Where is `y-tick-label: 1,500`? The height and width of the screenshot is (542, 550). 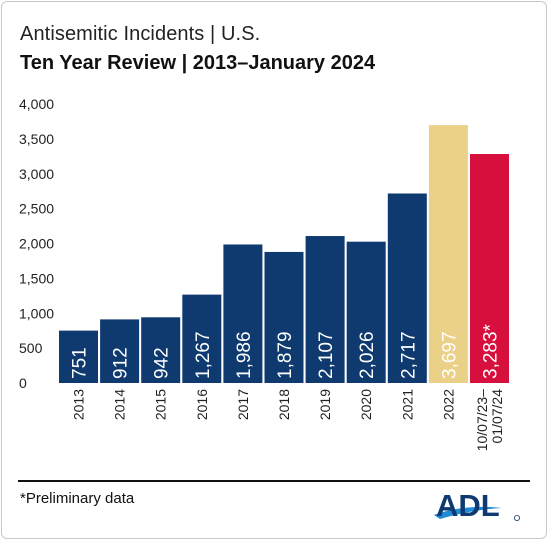 y-tick-label: 1,500 is located at coordinates (36, 278).